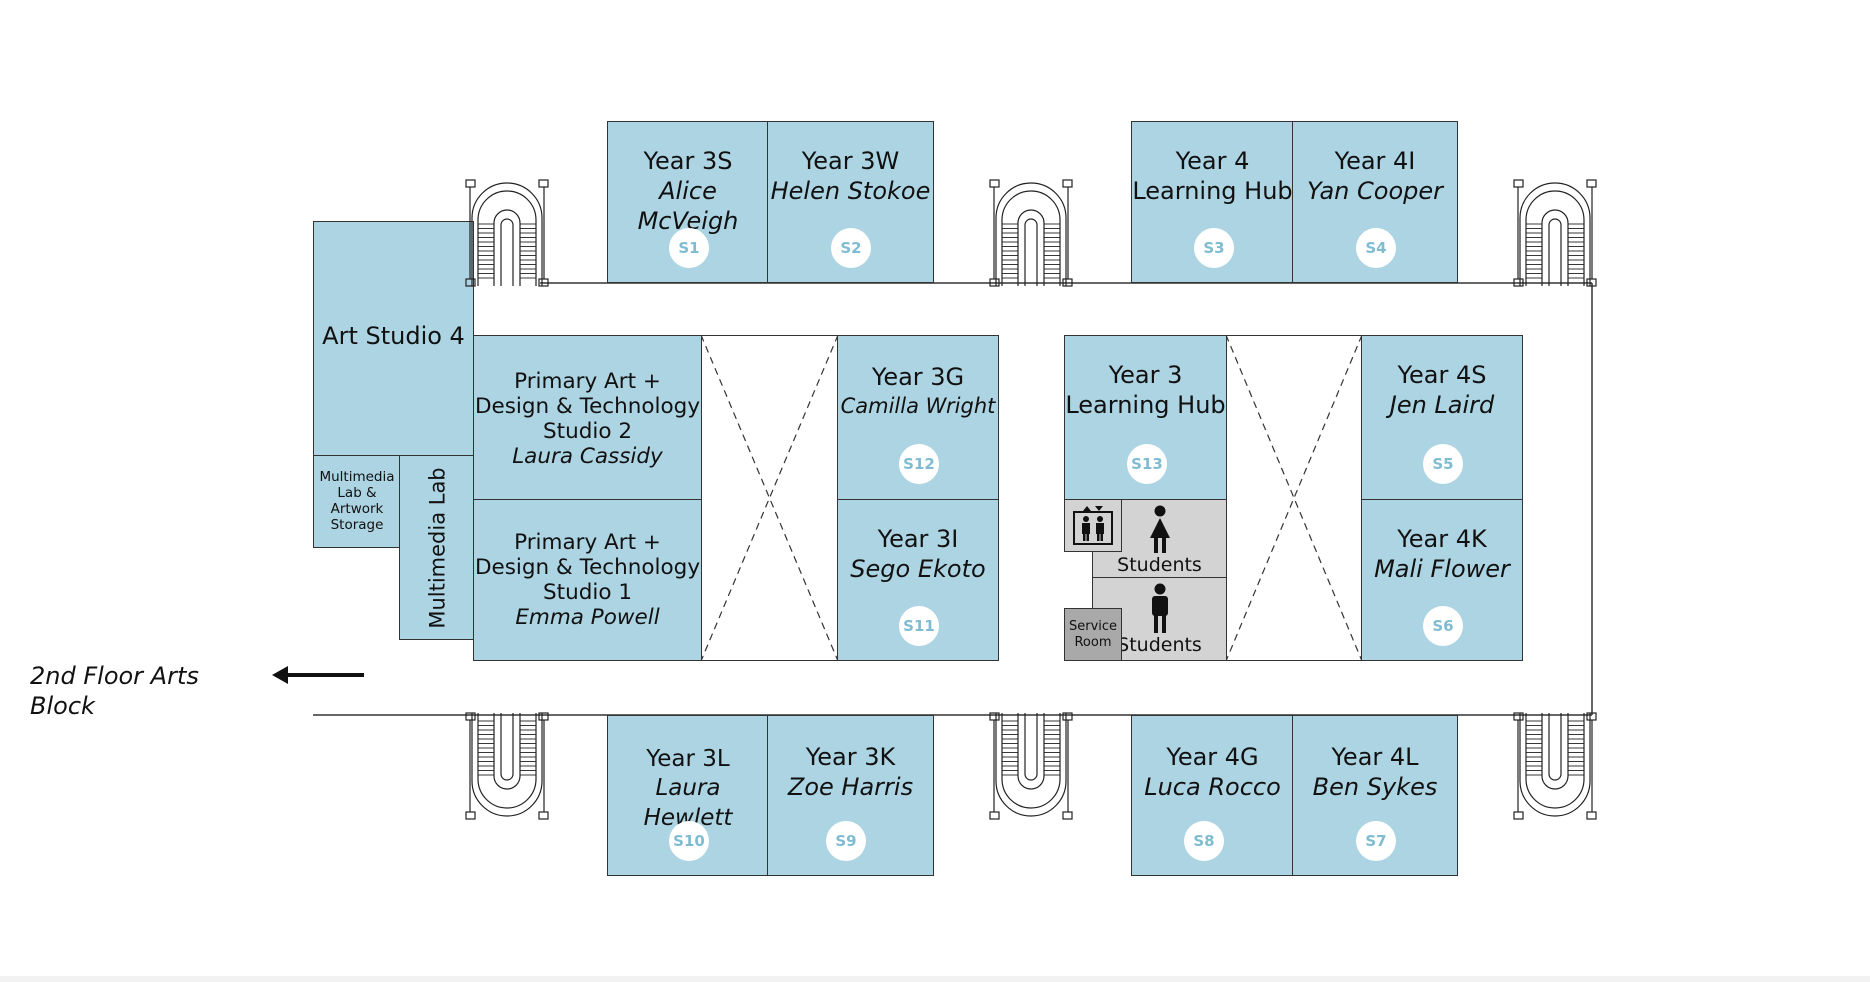  I want to click on room-multimedia-lab: Multimedia Lab, so click(436, 547).